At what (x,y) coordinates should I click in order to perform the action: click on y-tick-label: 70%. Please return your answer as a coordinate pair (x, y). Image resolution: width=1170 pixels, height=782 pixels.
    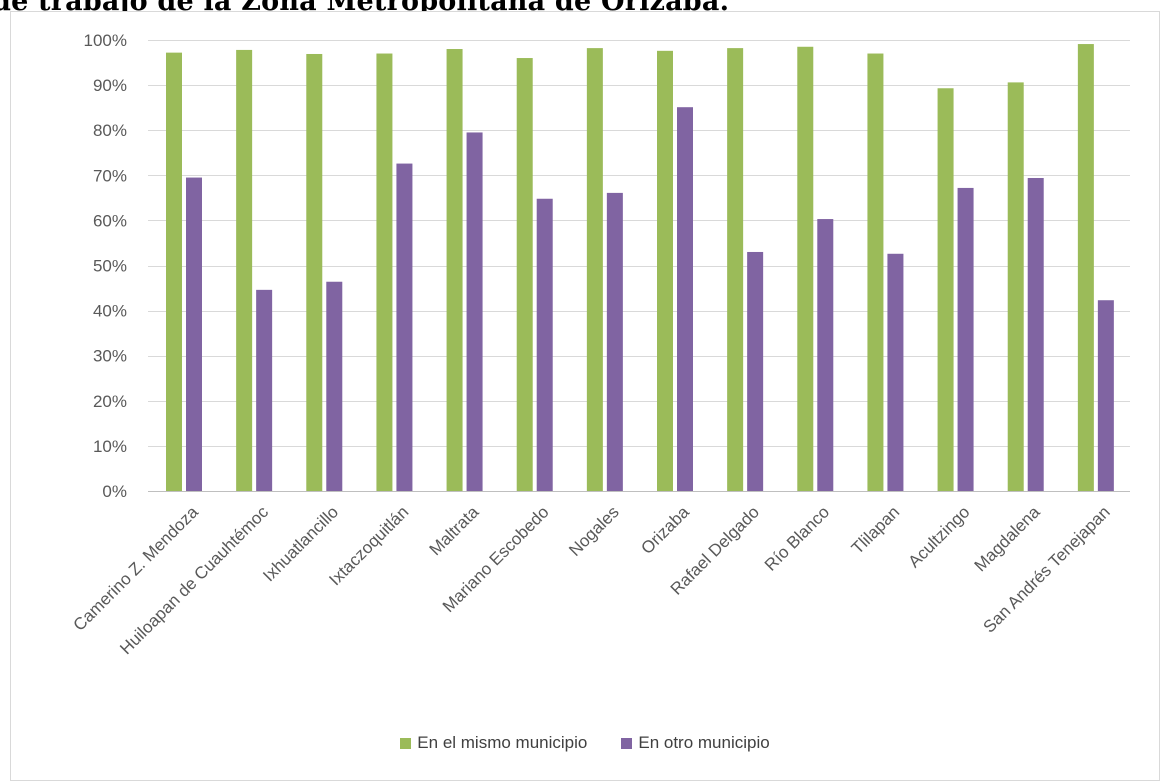
    Looking at the image, I should click on (110, 175).